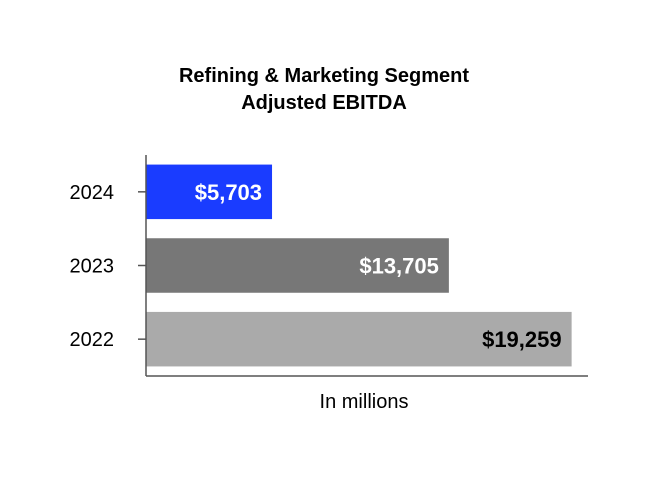 The height and width of the screenshot is (481, 652). I want to click on value-label-2024: $5,703, so click(228, 192).